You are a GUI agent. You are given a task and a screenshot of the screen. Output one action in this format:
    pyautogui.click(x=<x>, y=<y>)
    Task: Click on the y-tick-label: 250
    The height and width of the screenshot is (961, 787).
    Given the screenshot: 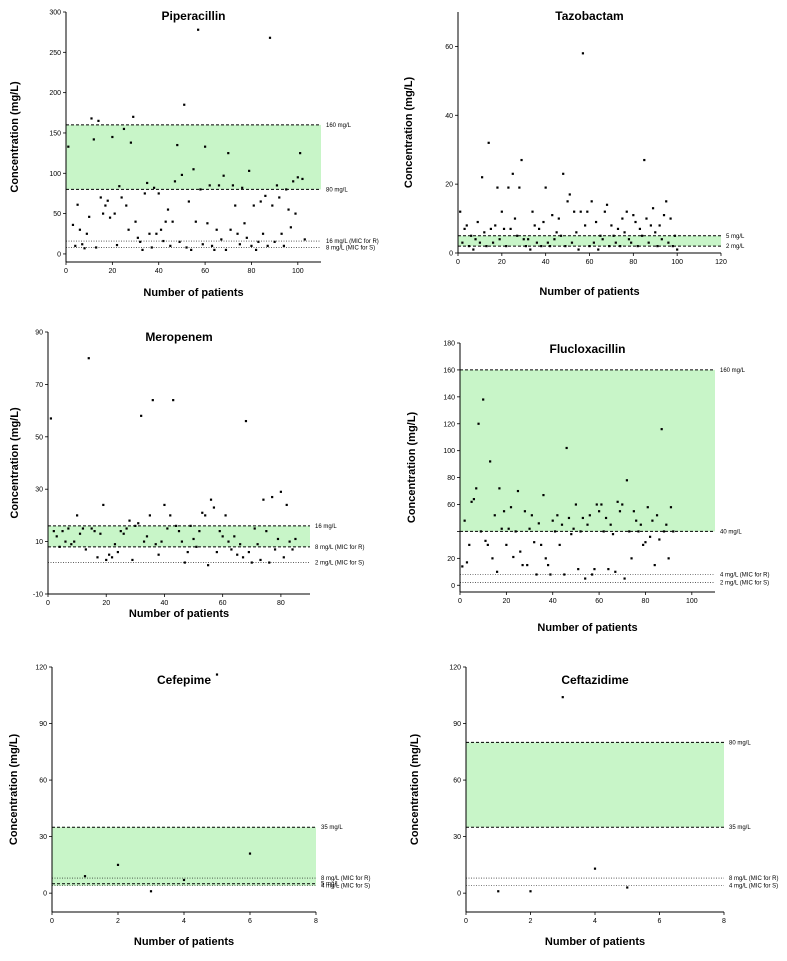 What is the action you would take?
    pyautogui.click(x=55, y=53)
    